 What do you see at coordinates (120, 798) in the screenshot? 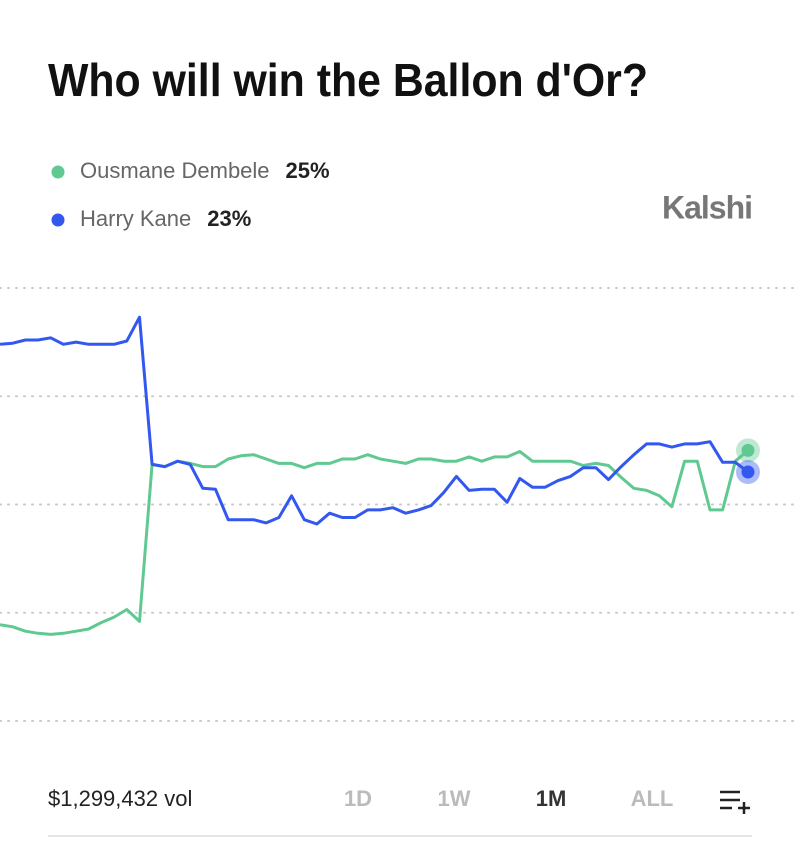
I see `volume: $1,299,432 vol` at bounding box center [120, 798].